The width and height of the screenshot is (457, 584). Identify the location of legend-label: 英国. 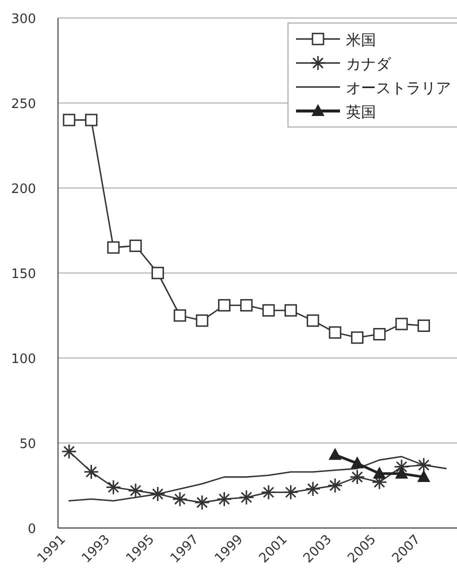
(361, 112).